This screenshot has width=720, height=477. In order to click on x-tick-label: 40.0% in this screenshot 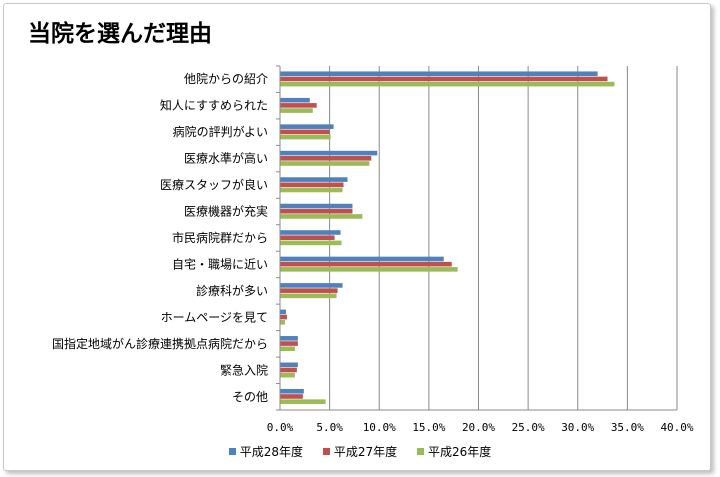, I will do `click(676, 427)`.